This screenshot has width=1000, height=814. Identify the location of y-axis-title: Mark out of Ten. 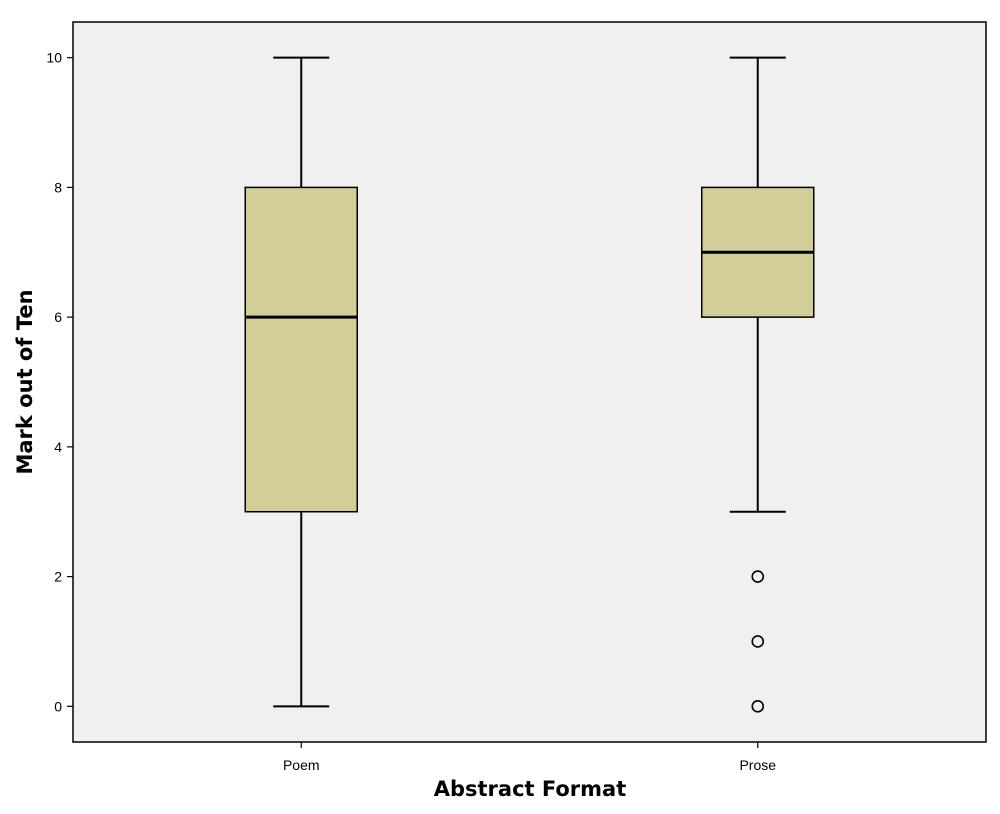
(25, 381).